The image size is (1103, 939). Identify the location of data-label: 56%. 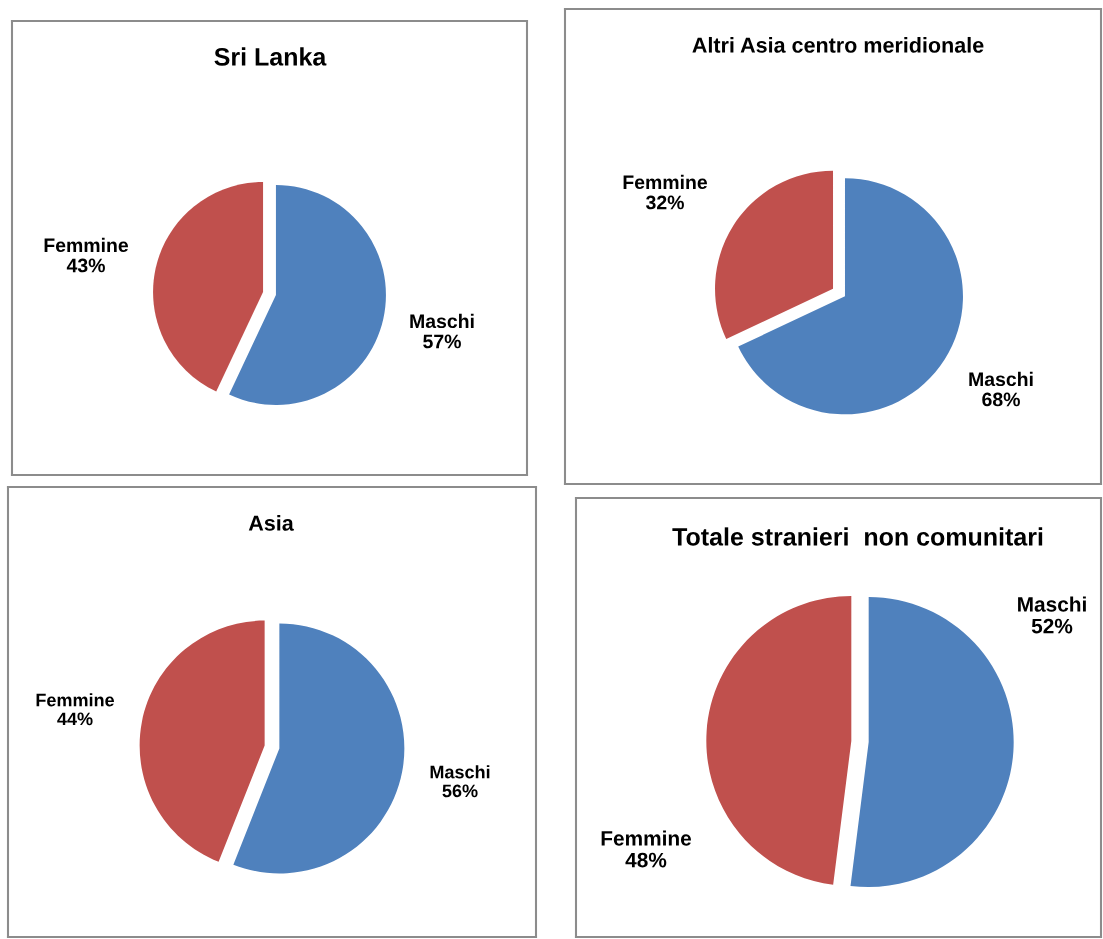
(460, 791).